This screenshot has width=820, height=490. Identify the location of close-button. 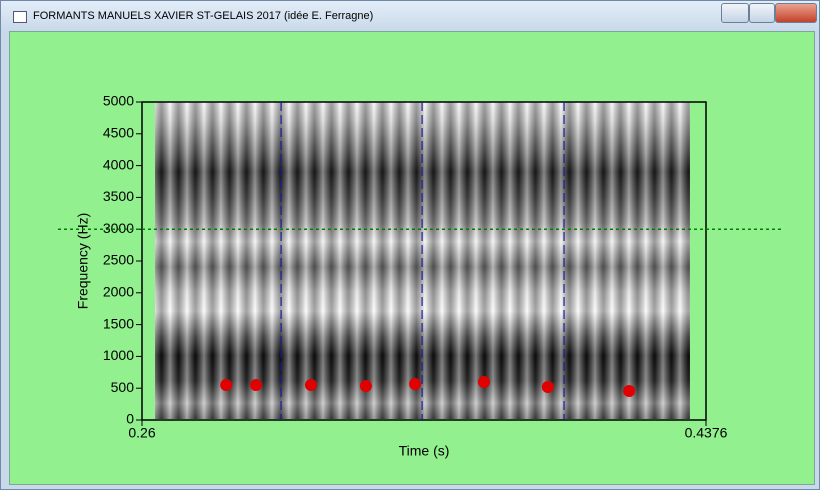
(796, 13).